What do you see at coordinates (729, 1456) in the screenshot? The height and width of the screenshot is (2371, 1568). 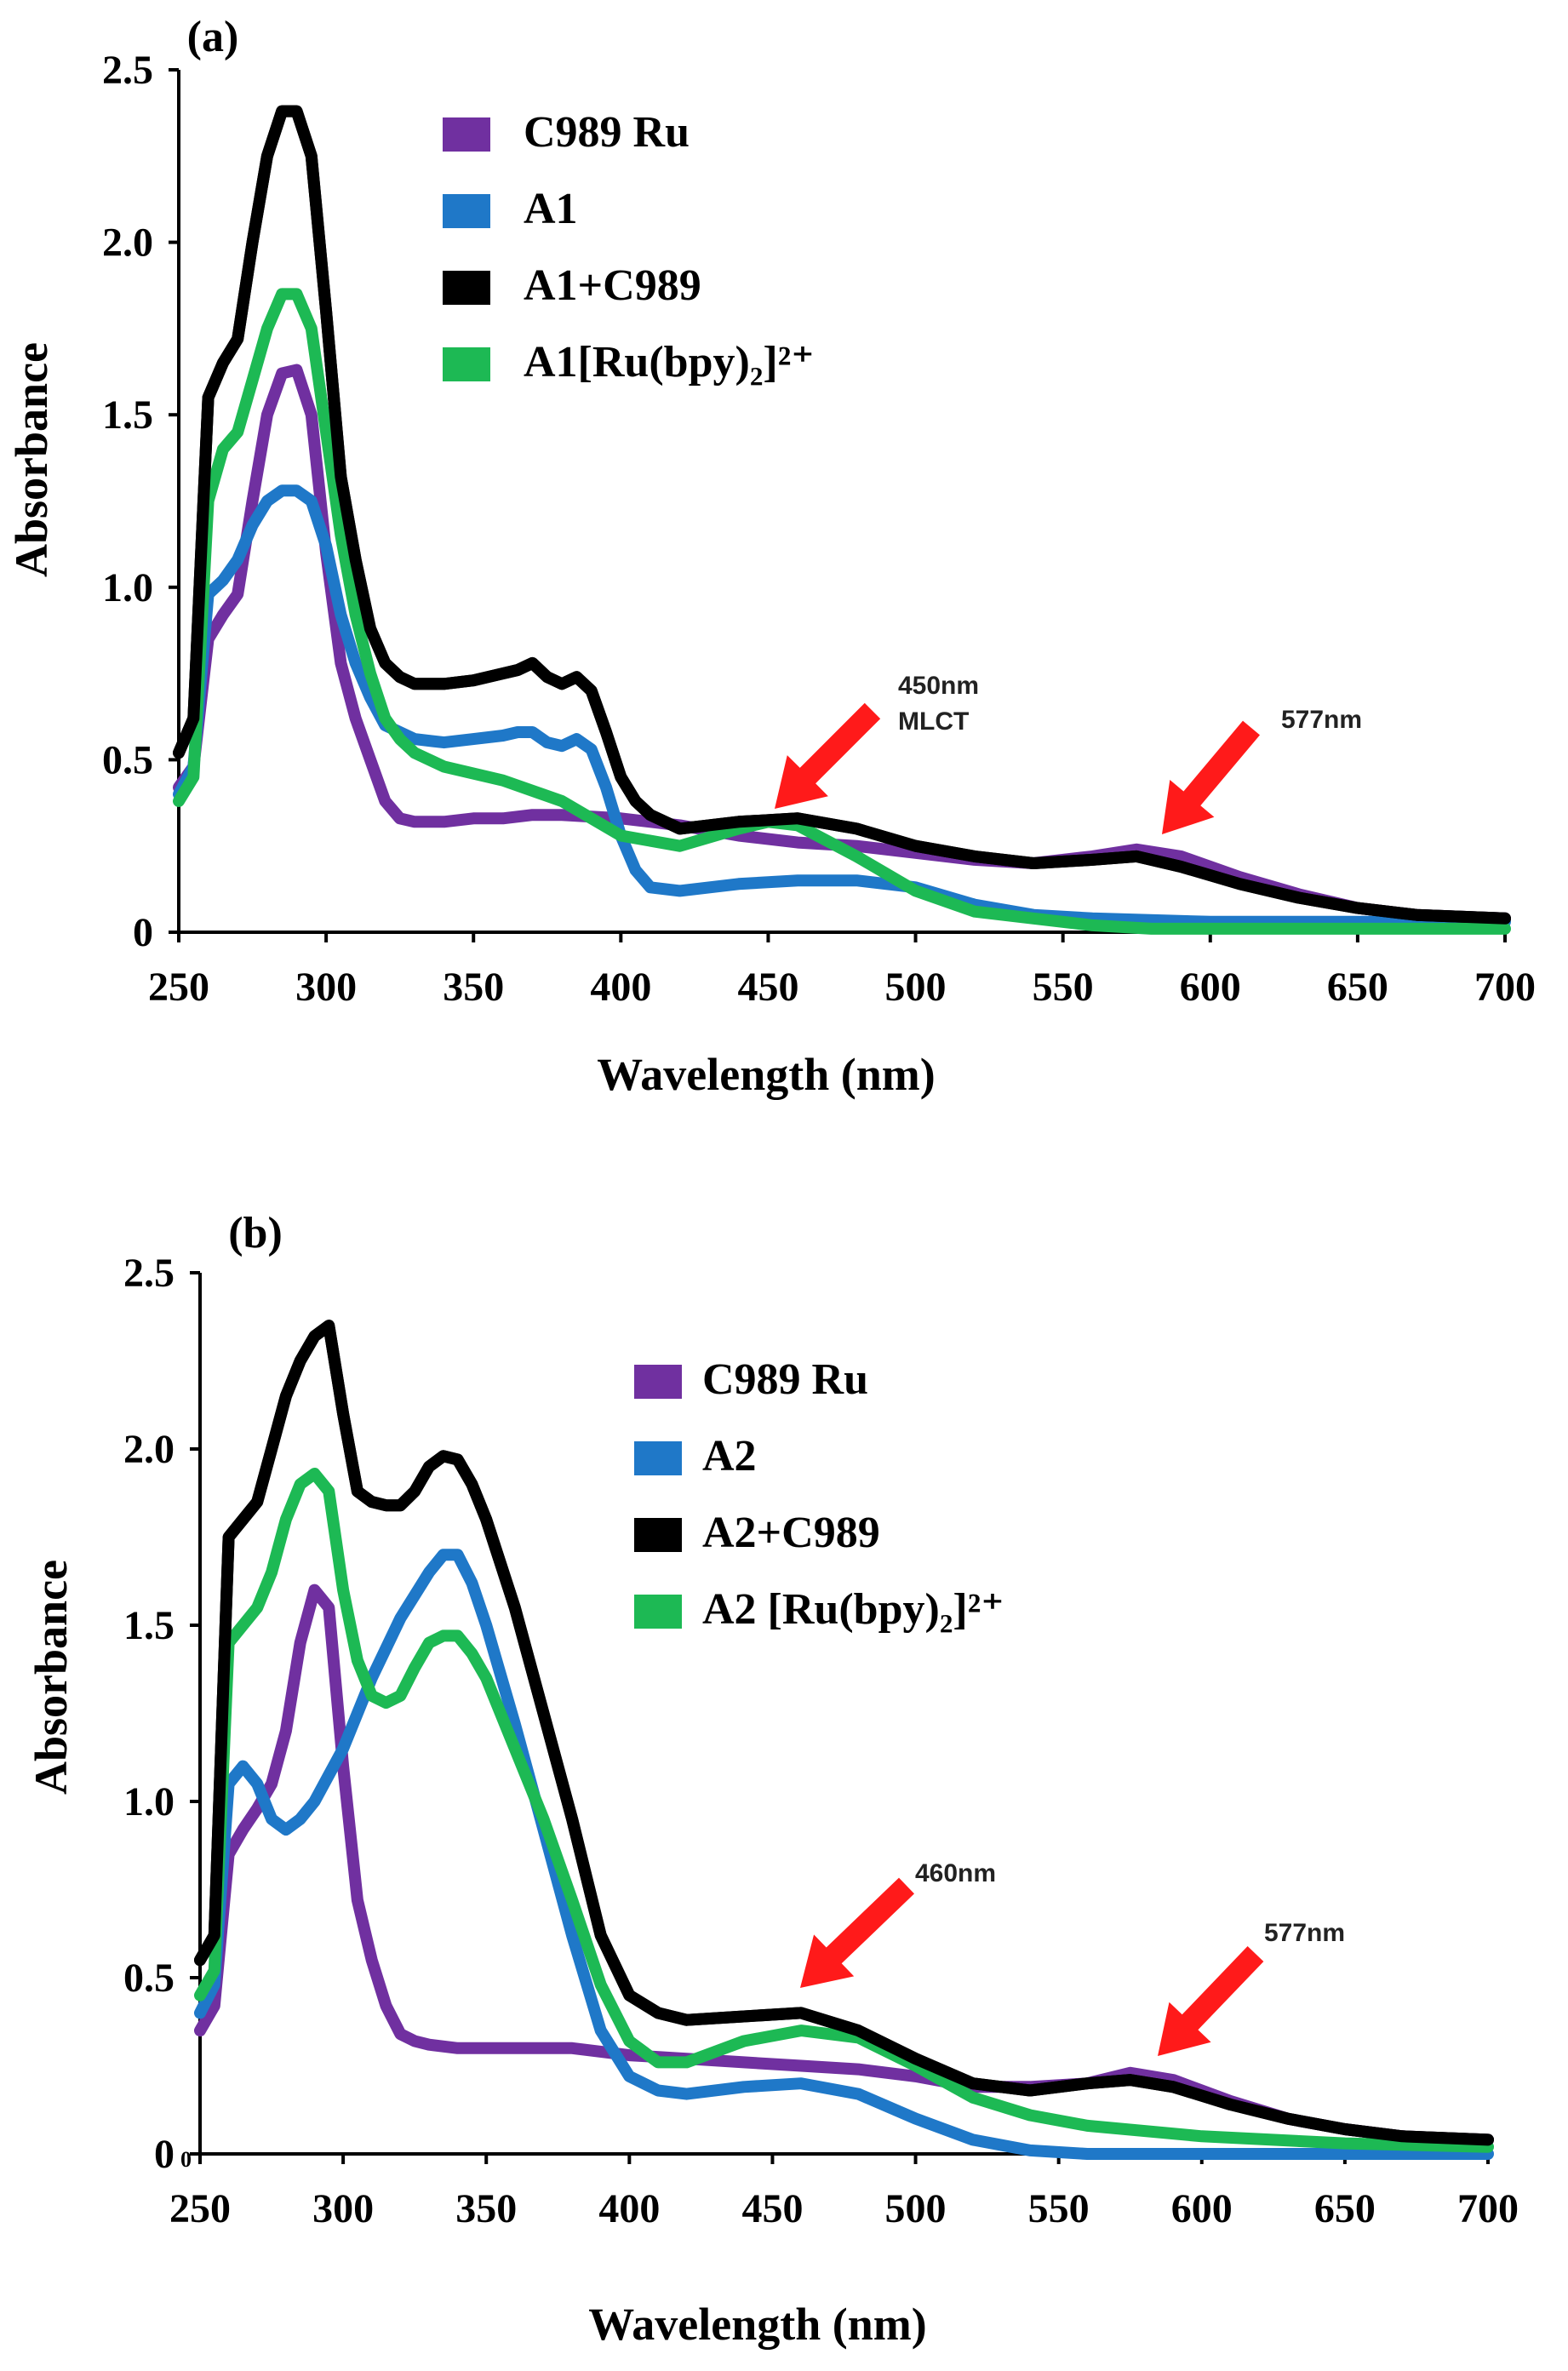 I see `legend-label: A2` at bounding box center [729, 1456].